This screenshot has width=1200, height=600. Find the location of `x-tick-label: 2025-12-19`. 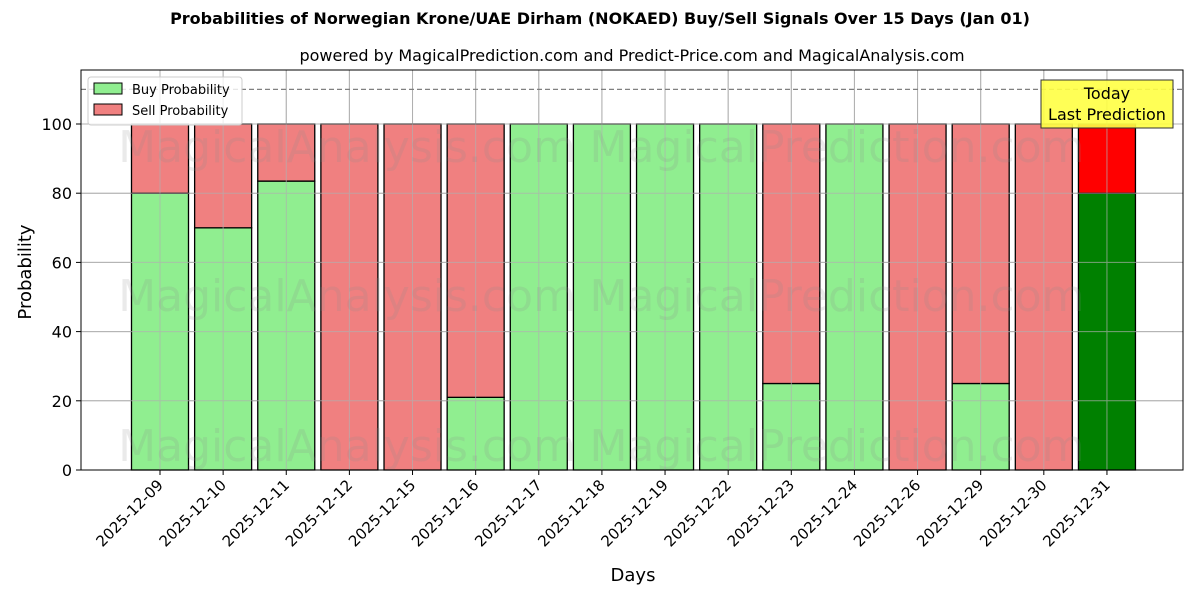

x-tick-label: 2025-12-19 is located at coordinates (634, 513).